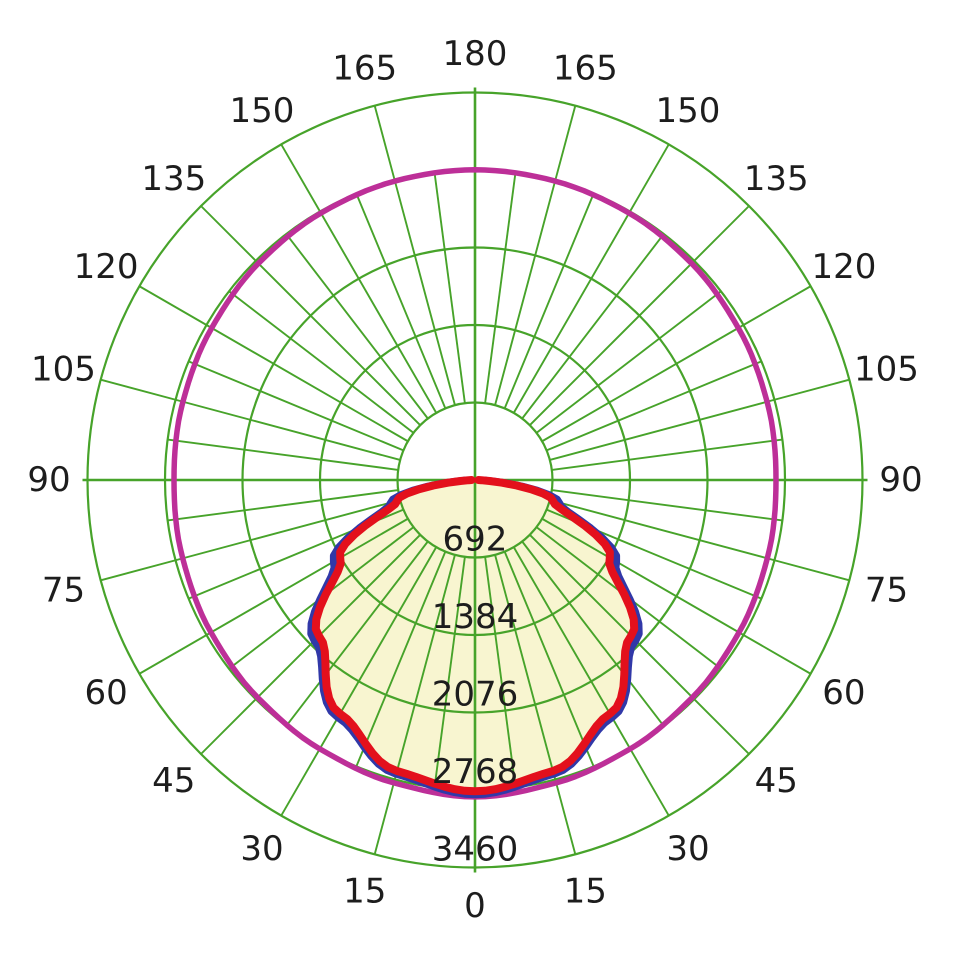 Image resolution: width=970 pixels, height=970 pixels. Describe the element at coordinates (776, 781) in the screenshot. I see `angle-label-45-right: 45` at that location.